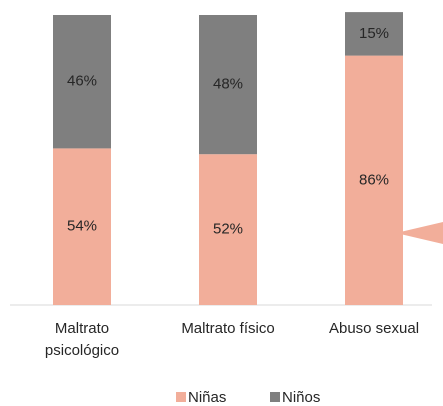  I want to click on data-label: 46%, so click(82, 81).